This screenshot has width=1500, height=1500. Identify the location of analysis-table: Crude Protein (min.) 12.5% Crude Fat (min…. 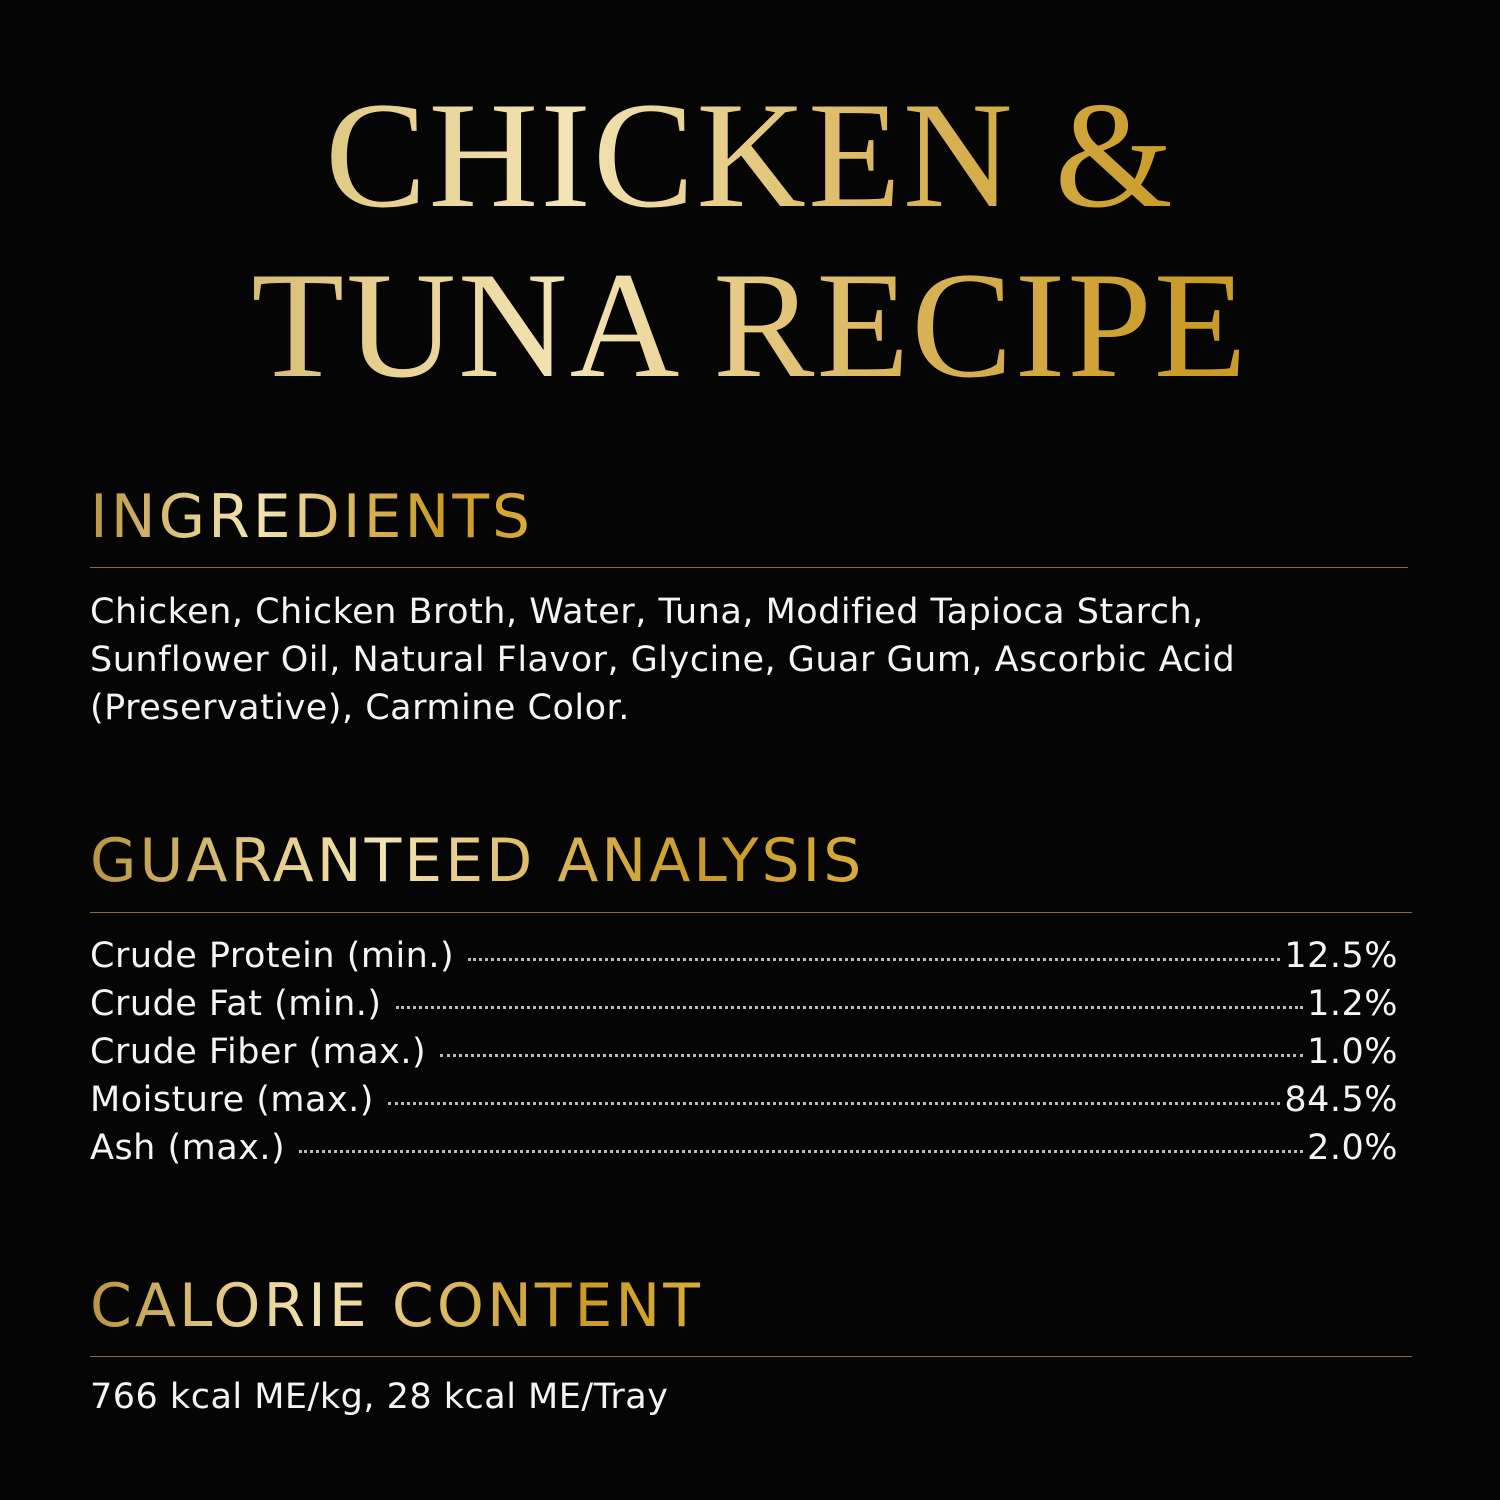
(744, 1052).